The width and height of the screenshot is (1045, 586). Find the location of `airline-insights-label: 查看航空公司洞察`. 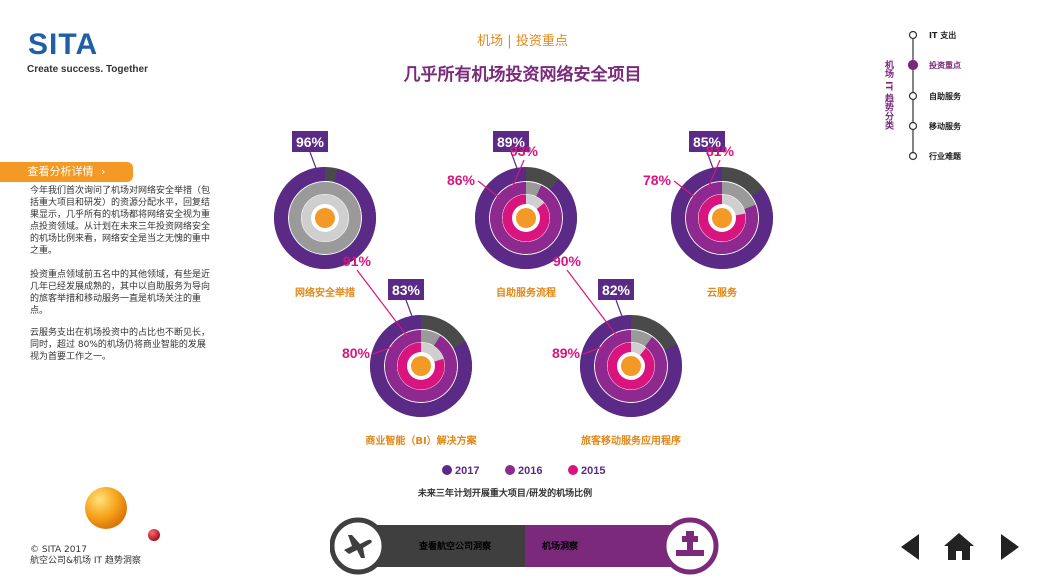

airline-insights-label: 查看航空公司洞察 is located at coordinates (455, 546).